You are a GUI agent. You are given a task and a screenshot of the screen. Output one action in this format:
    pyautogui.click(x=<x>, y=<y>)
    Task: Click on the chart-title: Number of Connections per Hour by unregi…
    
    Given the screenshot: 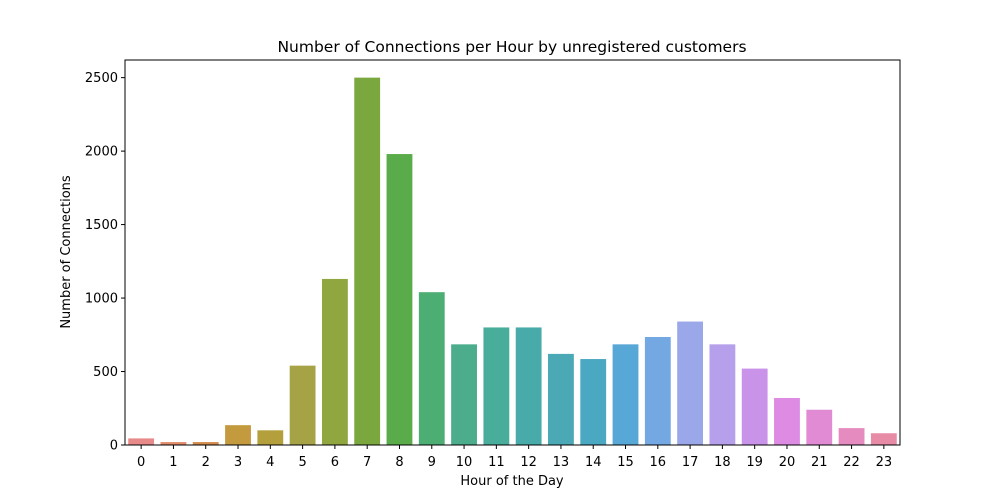 What is the action you would take?
    pyautogui.click(x=511, y=47)
    